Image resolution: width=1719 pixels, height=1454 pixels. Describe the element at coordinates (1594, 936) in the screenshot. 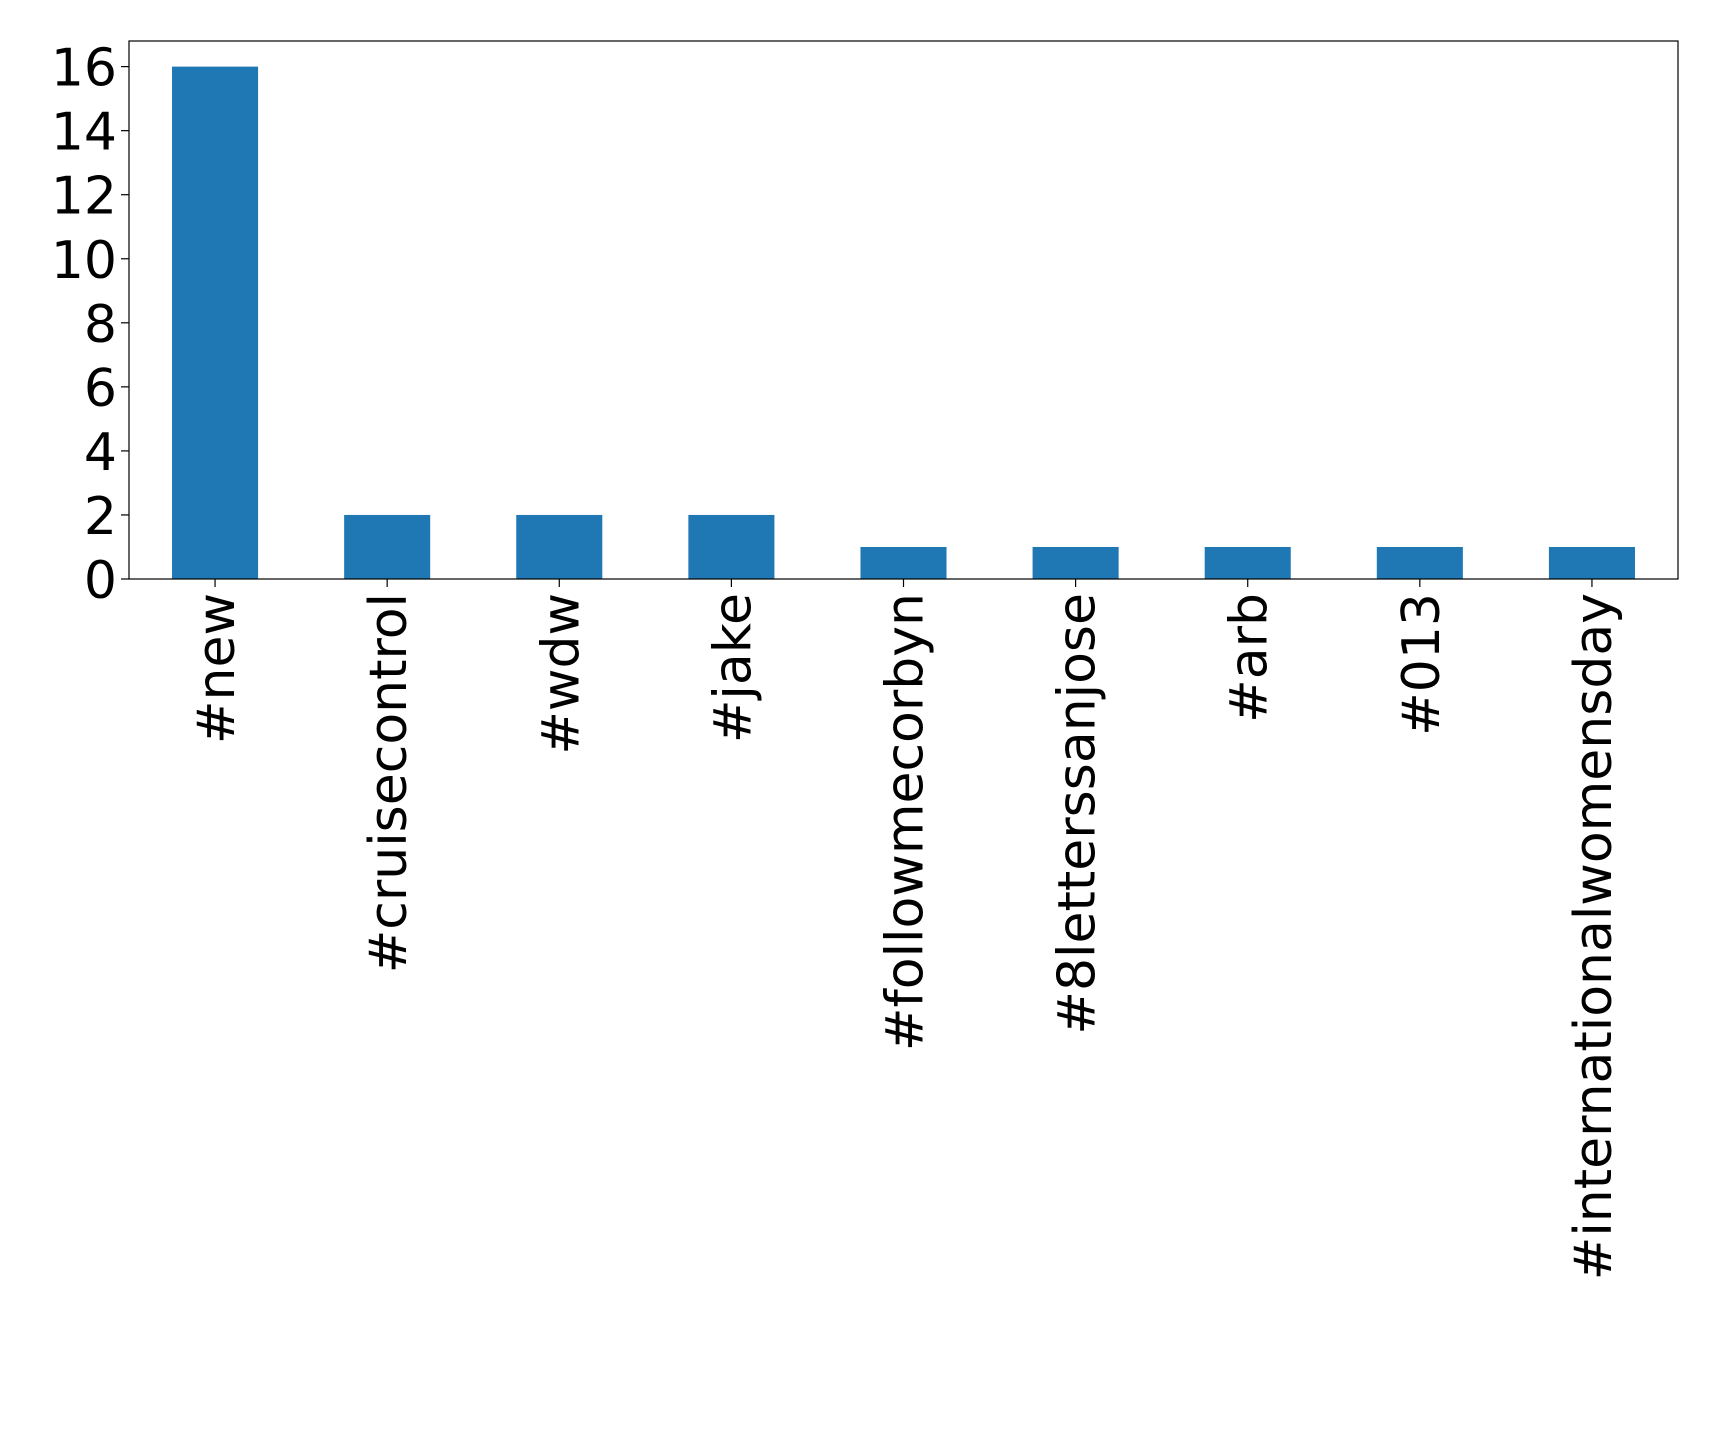

I see `x-tick-label: #internationalwomensday` at that location.